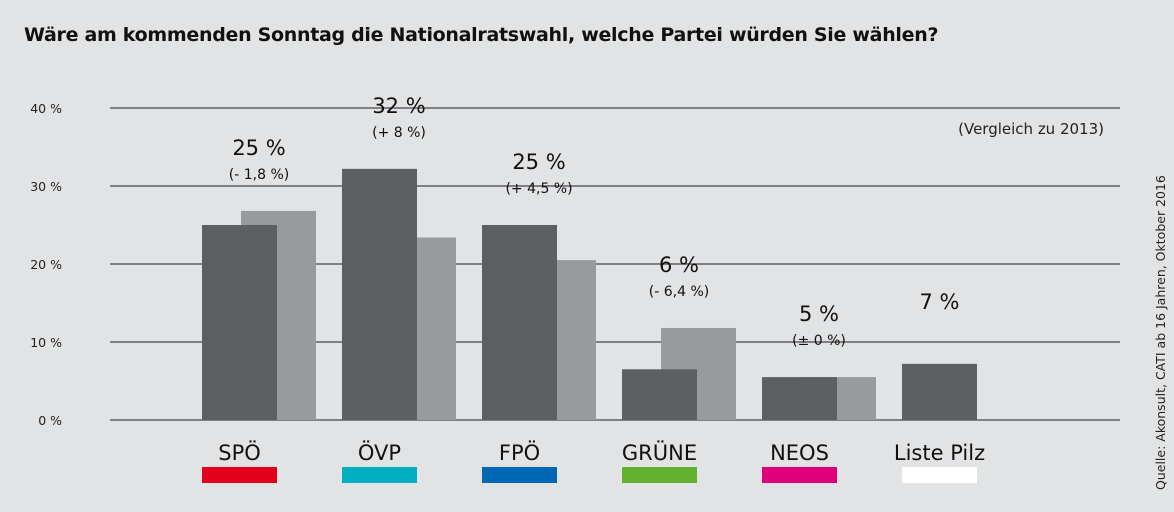 The image size is (1174, 512). What do you see at coordinates (679, 265) in the screenshot?
I see `value-label: 6 %` at bounding box center [679, 265].